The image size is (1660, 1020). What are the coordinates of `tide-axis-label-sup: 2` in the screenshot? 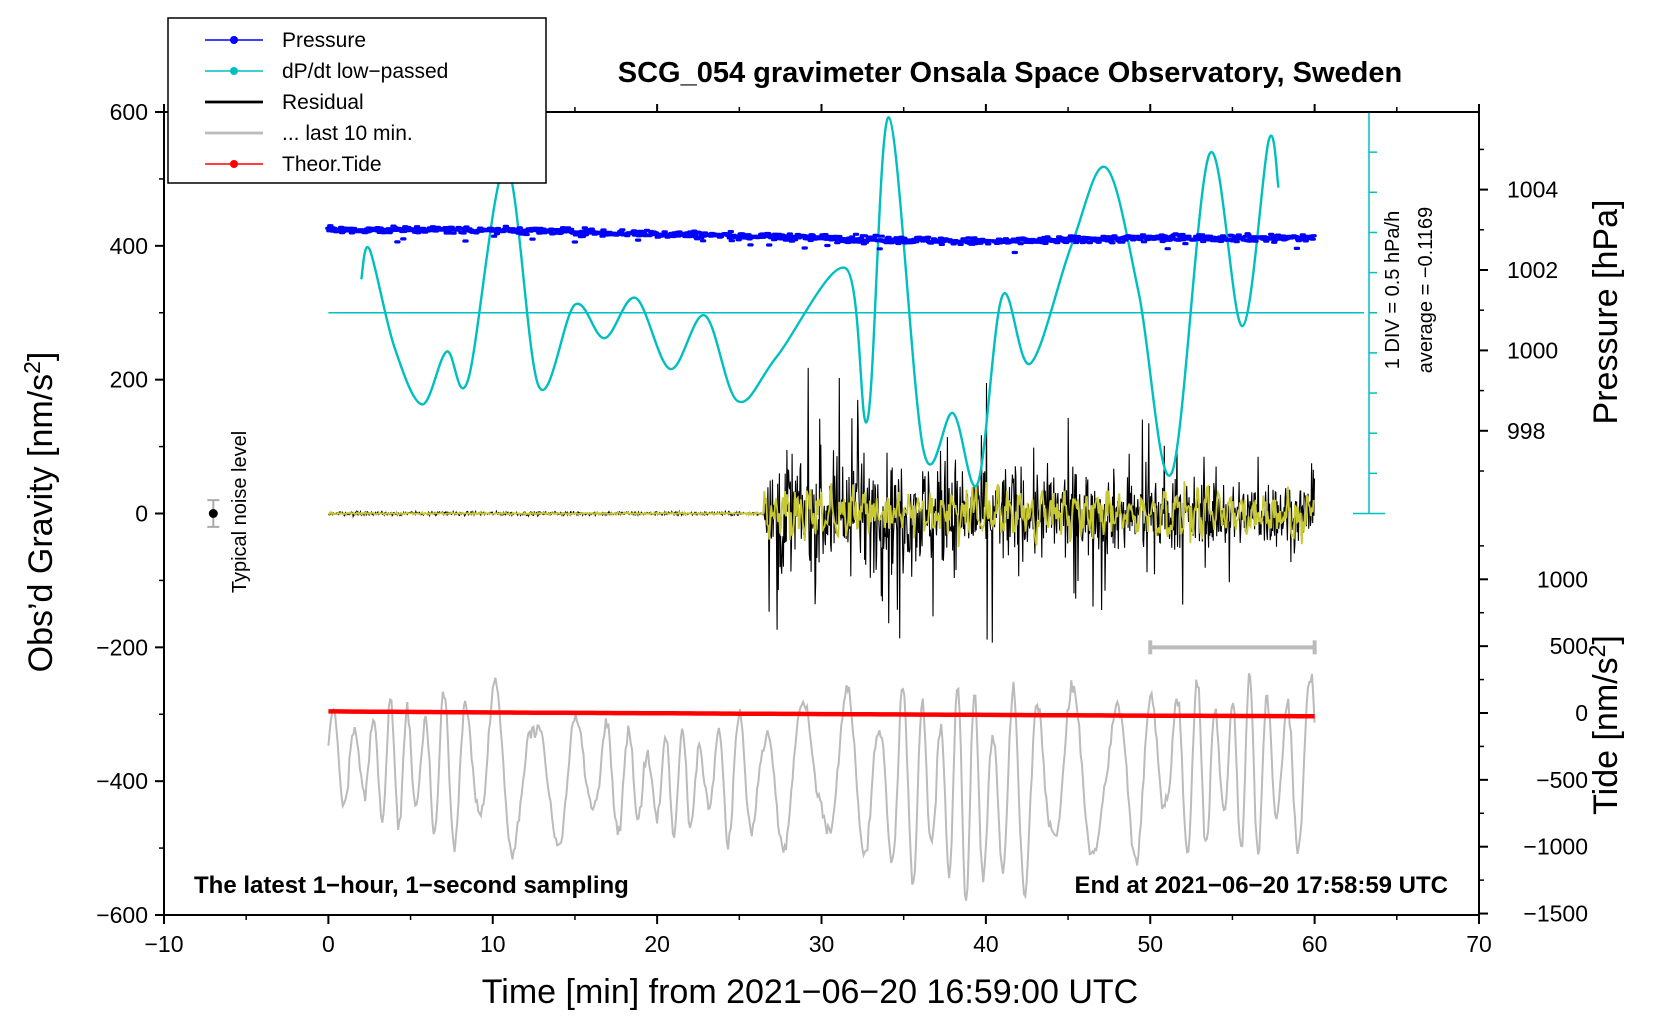 It's located at (1597, 651).